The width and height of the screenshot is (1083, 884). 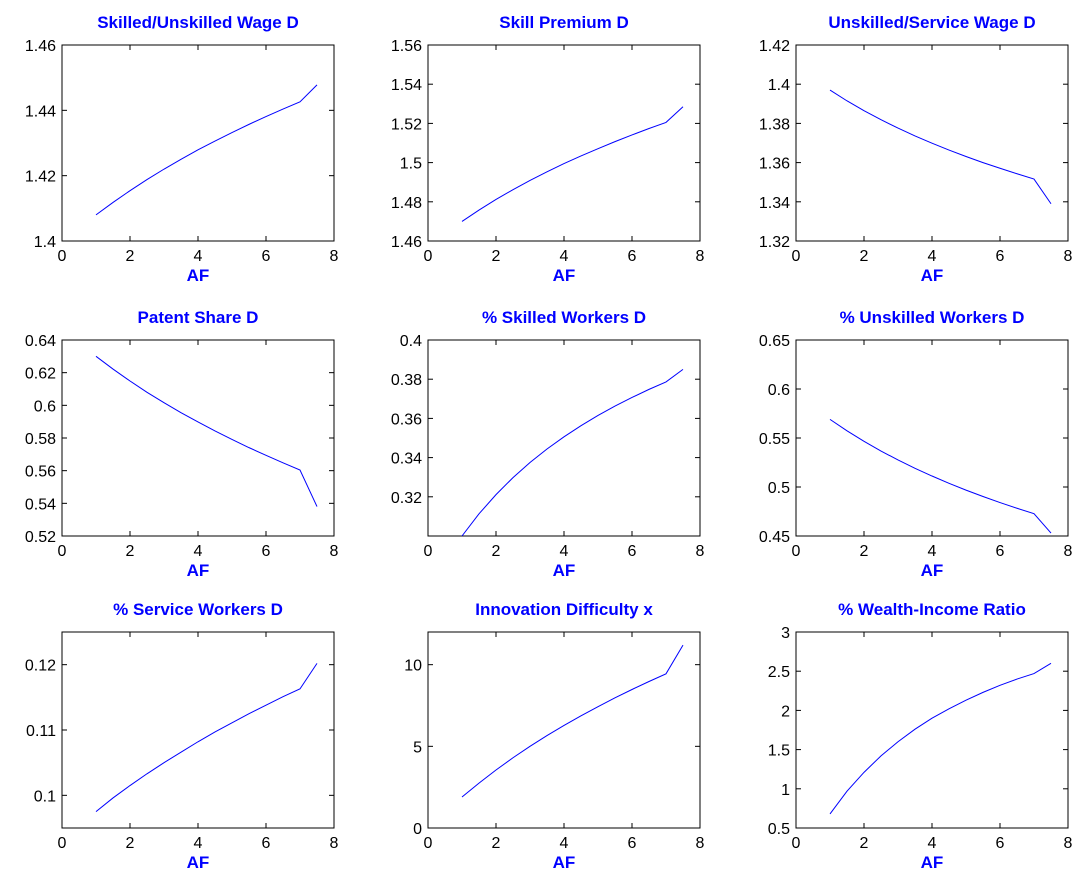 What do you see at coordinates (779, 829) in the screenshot?
I see `y-tick-label: 0.5` at bounding box center [779, 829].